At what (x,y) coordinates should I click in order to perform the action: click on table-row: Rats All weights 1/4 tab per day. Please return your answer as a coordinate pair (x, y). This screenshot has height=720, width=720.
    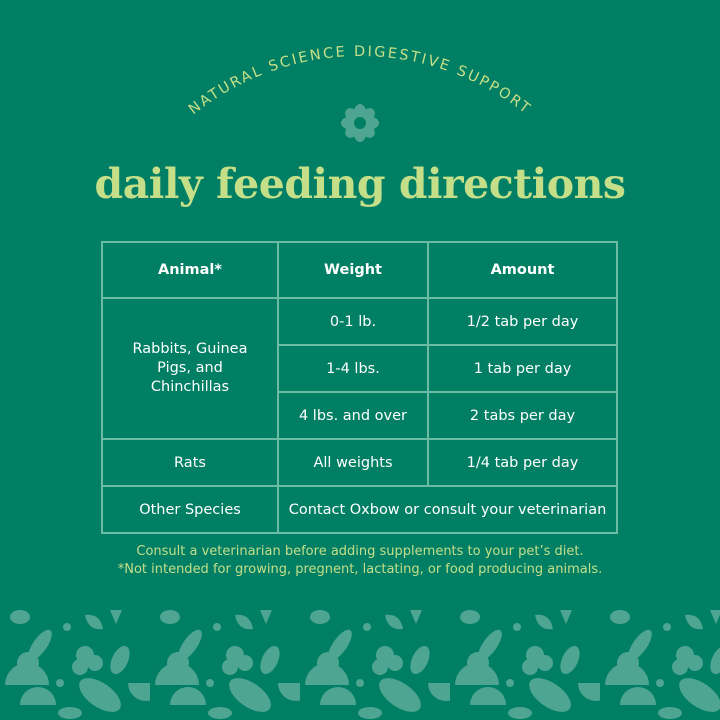
    Looking at the image, I should click on (359, 462).